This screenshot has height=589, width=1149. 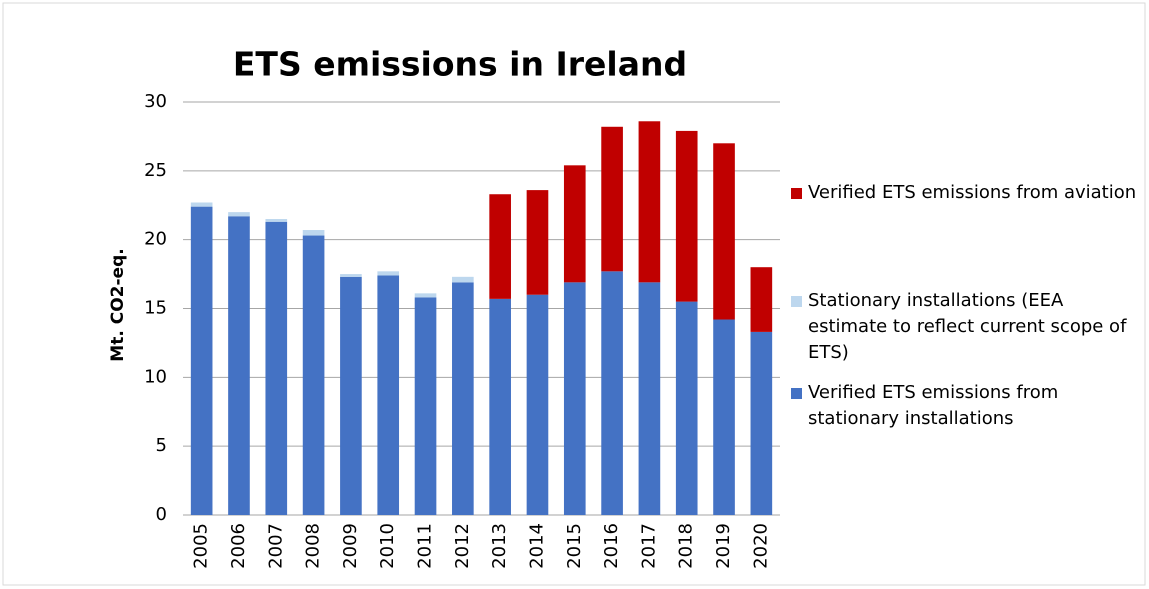 I want to click on y-tick-label: 25, so click(x=155, y=170).